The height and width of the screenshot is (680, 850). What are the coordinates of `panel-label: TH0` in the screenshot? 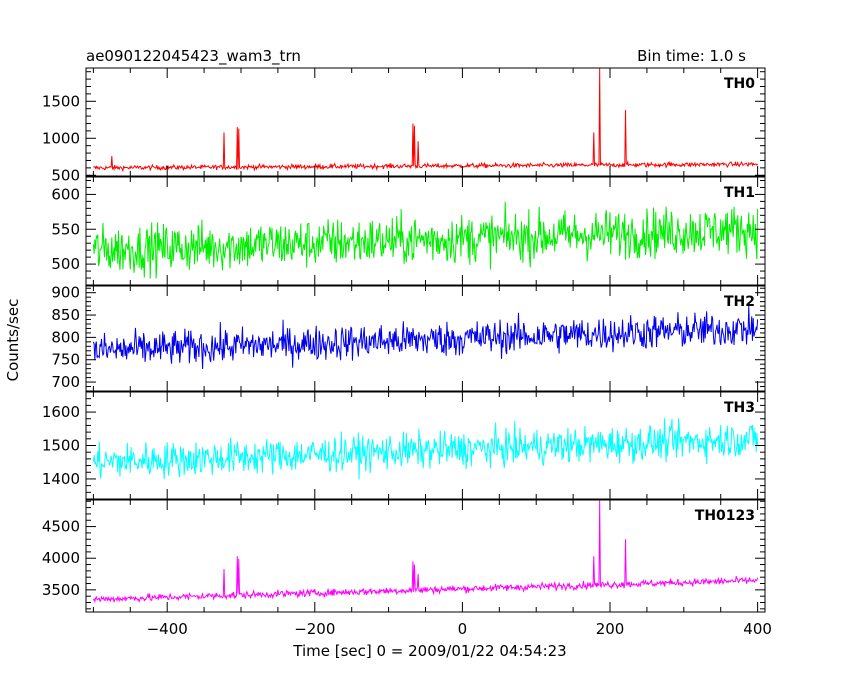 It's located at (739, 84).